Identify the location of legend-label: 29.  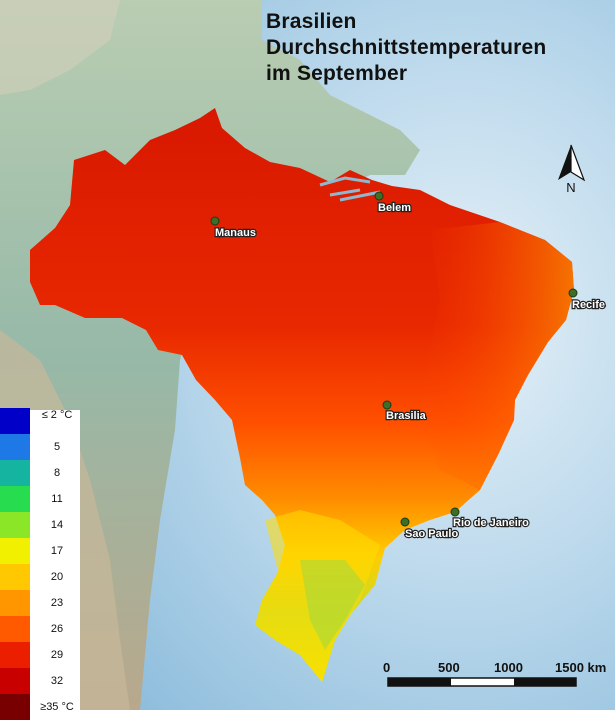
(57, 655).